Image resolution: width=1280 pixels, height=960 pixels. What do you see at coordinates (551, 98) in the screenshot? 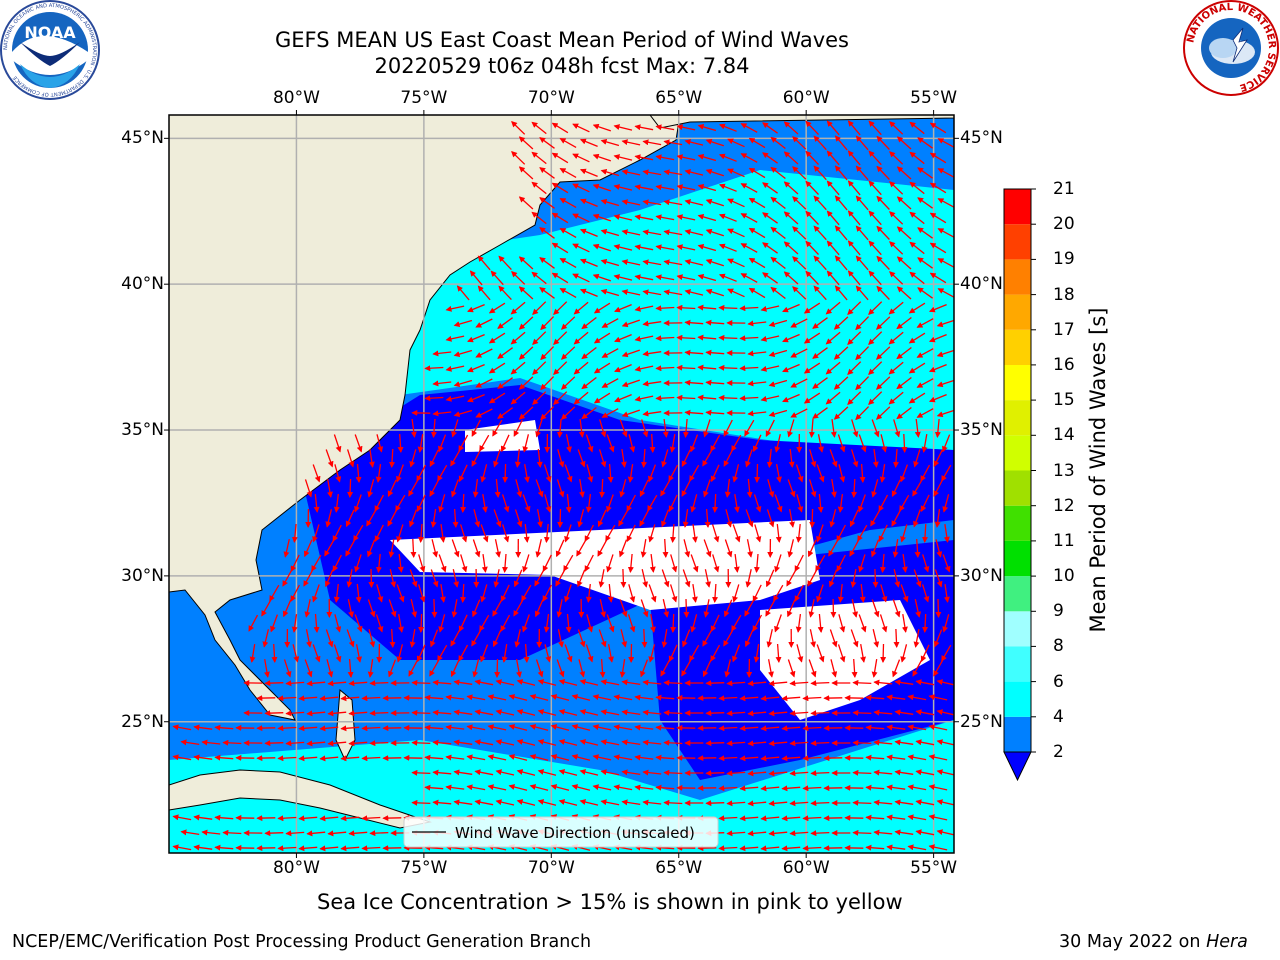
I see `lon-tick-label-top: 70°W` at bounding box center [551, 98].